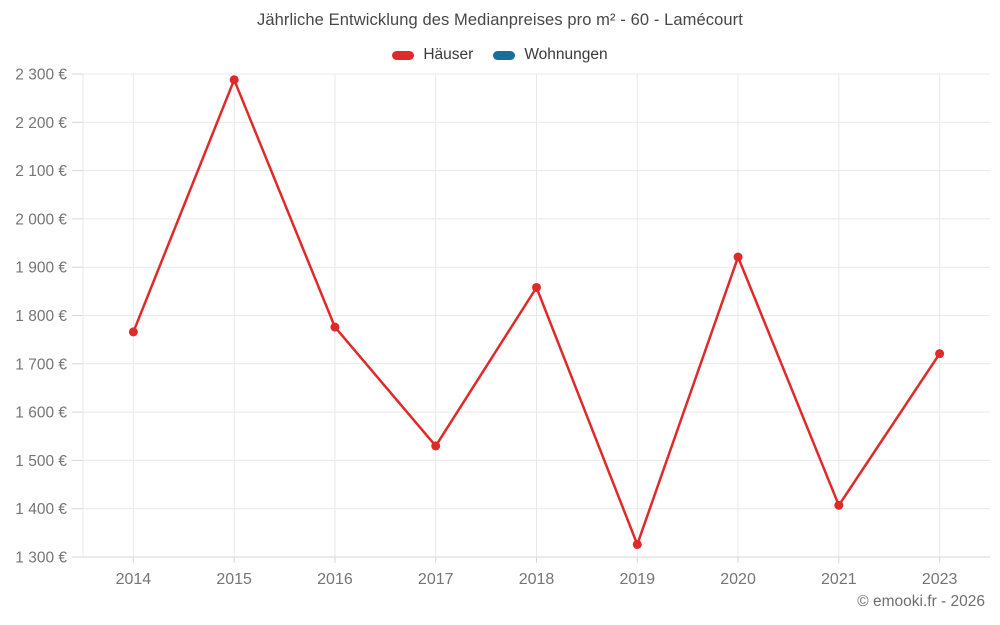 This screenshot has width=1000, height=625. I want to click on legend-label-haeuser: Häuser, so click(448, 54).